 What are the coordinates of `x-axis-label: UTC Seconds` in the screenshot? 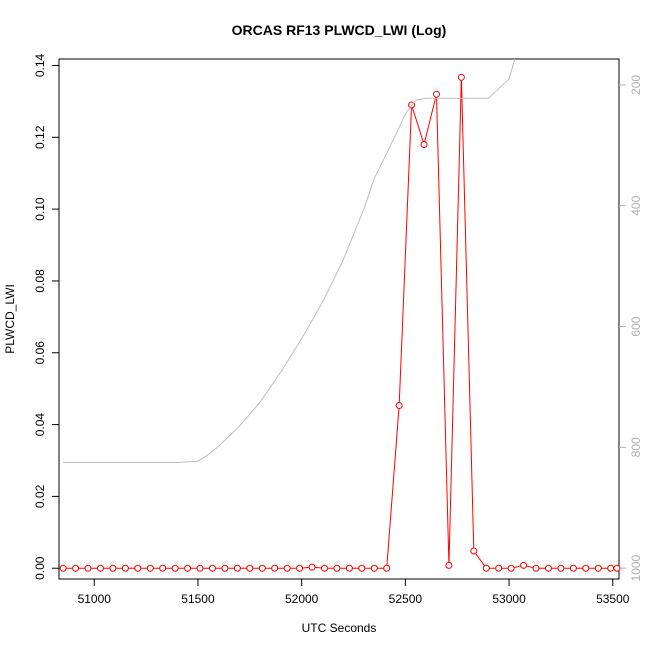 It's located at (339, 628).